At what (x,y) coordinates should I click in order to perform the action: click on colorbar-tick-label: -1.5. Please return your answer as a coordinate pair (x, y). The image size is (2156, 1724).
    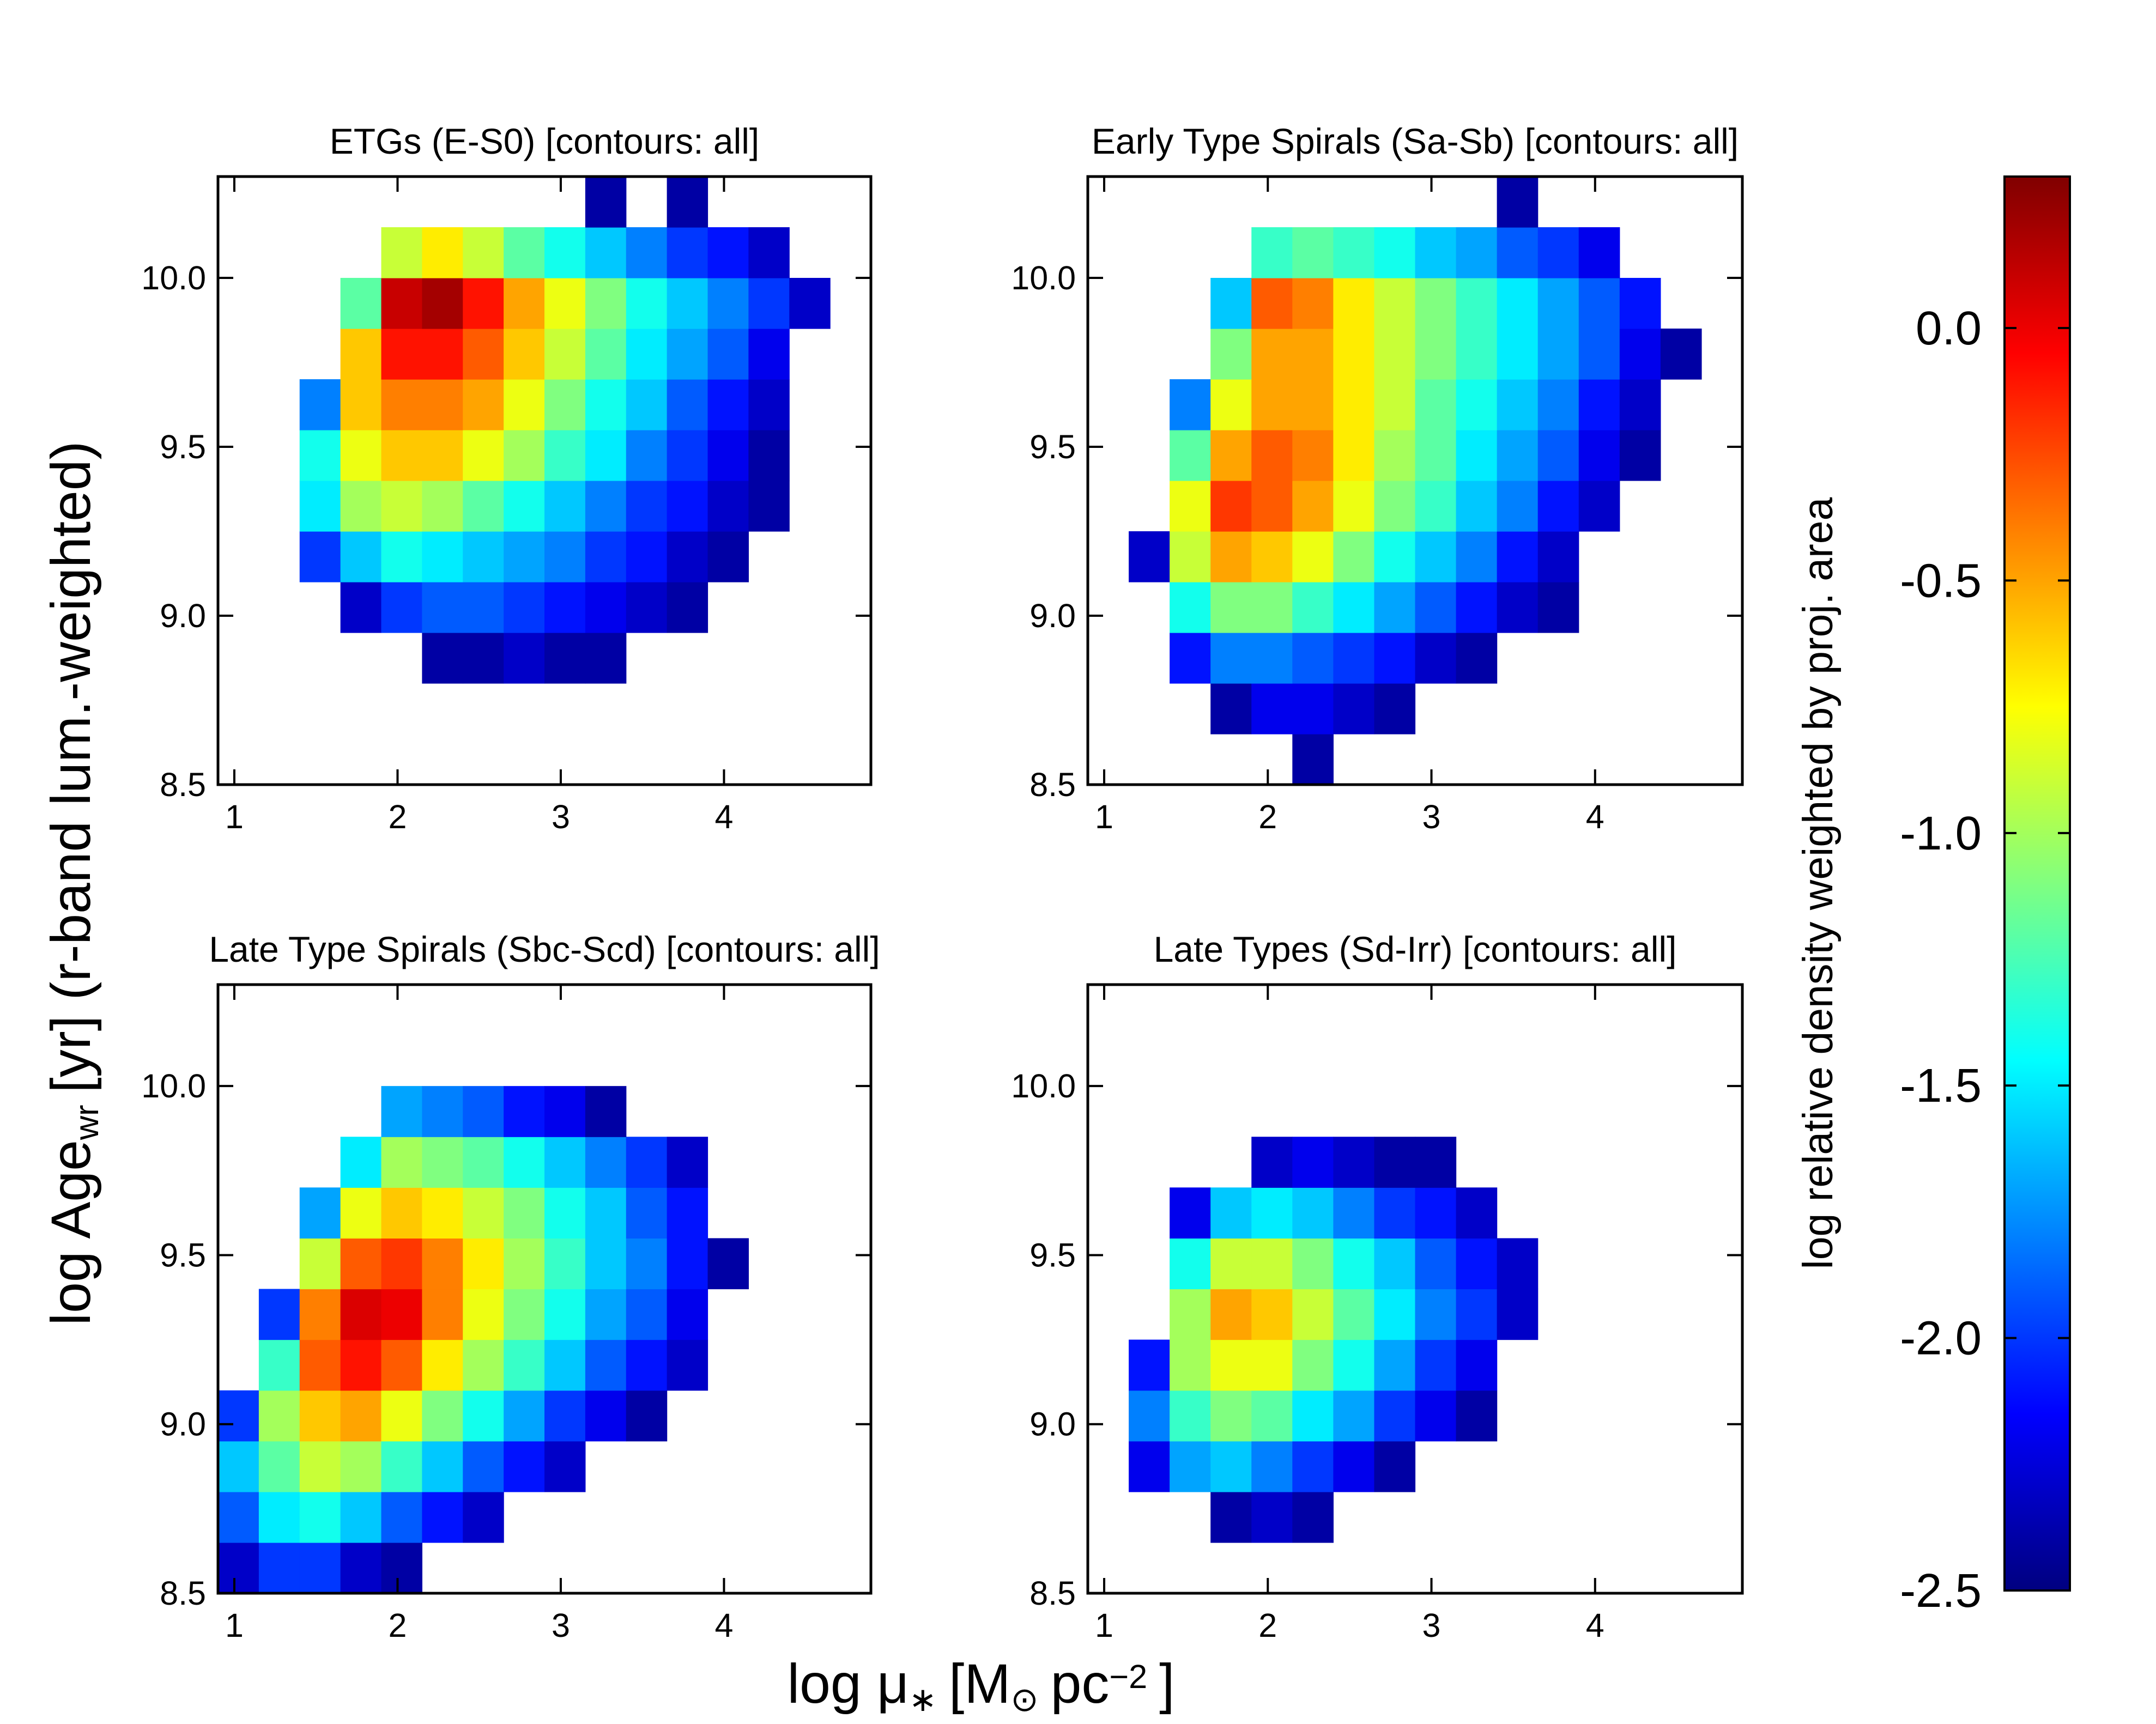
    Looking at the image, I should click on (1941, 1086).